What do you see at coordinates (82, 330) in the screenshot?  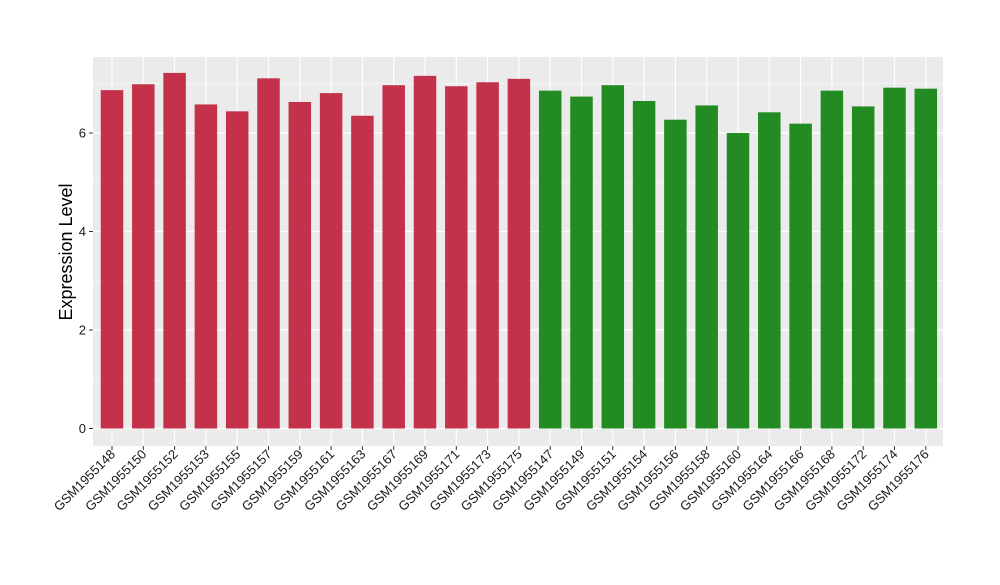 I see `y-tick-label: 2` at bounding box center [82, 330].